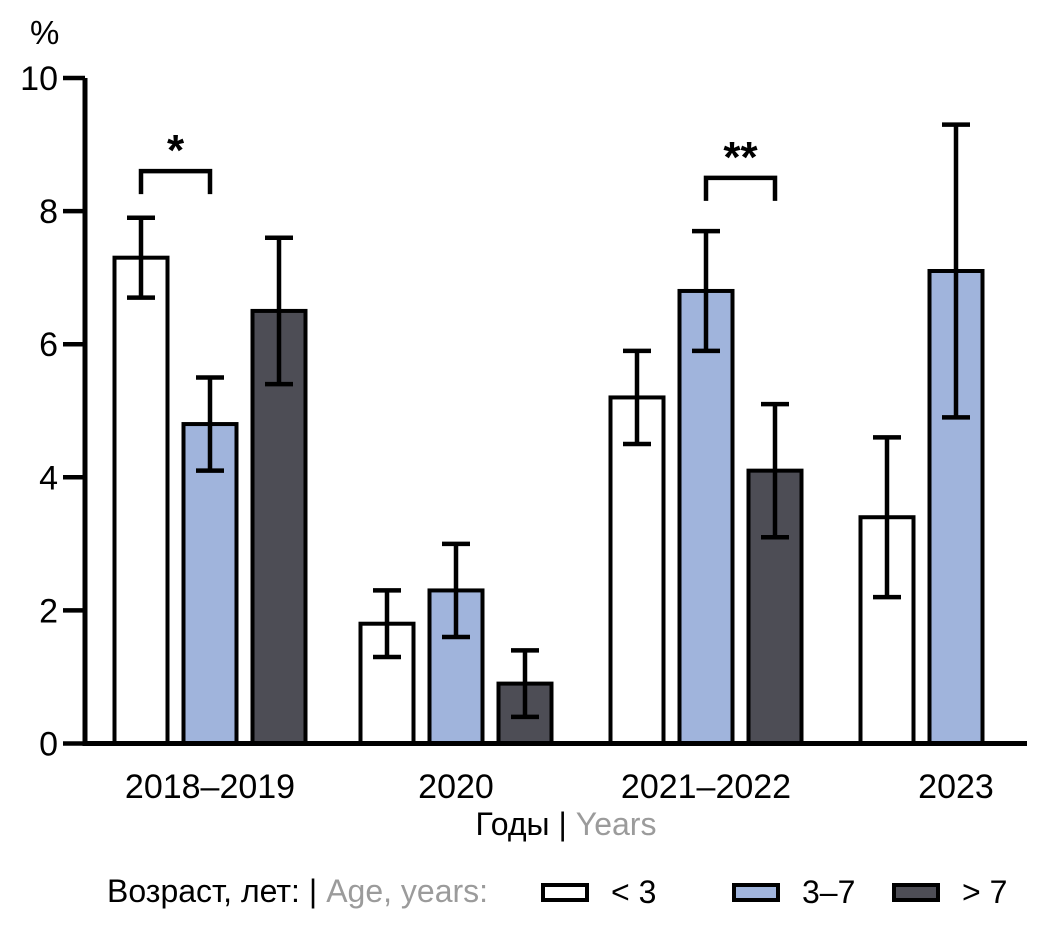 The width and height of the screenshot is (1054, 942). What do you see at coordinates (949, 892) in the screenshot?
I see `legend-item: > 7` at bounding box center [949, 892].